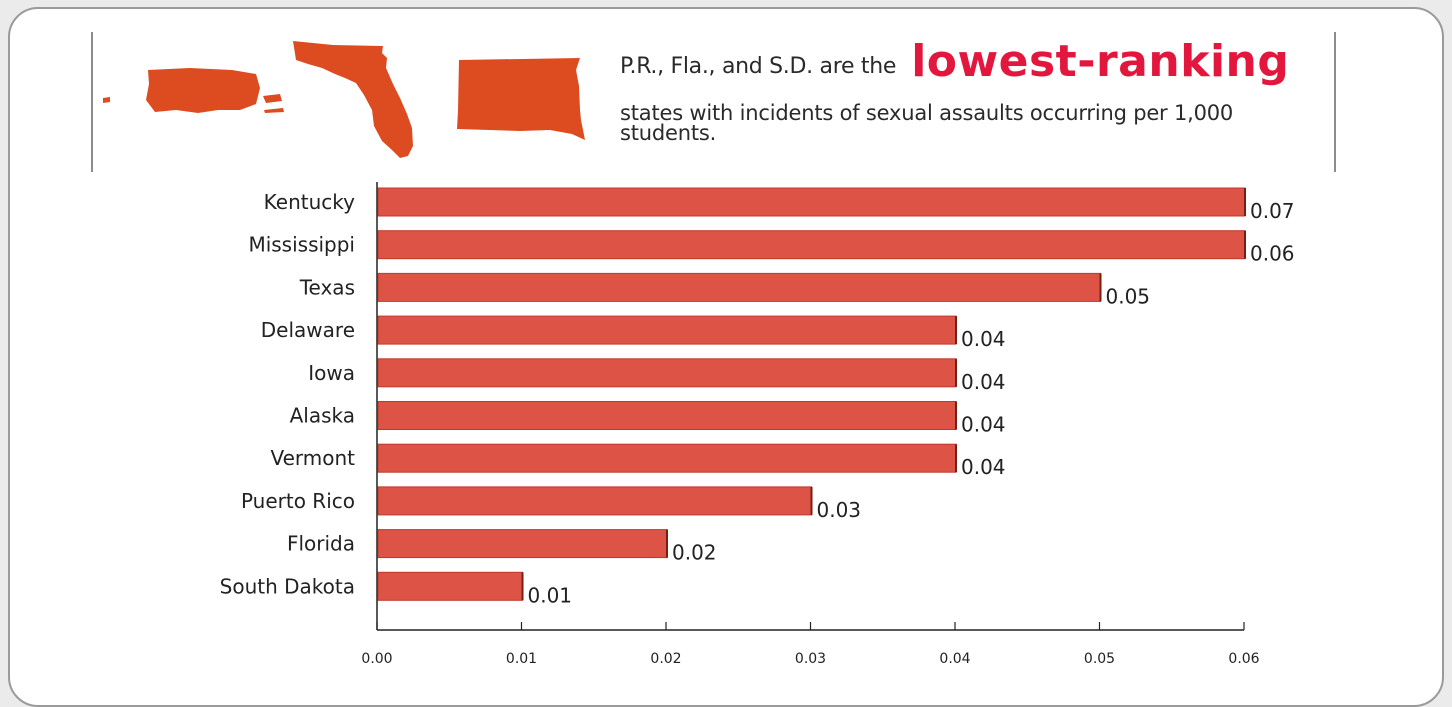 The width and height of the screenshot is (1452, 707). Describe the element at coordinates (1128, 296) in the screenshot. I see `data-label: 0.05` at that location.